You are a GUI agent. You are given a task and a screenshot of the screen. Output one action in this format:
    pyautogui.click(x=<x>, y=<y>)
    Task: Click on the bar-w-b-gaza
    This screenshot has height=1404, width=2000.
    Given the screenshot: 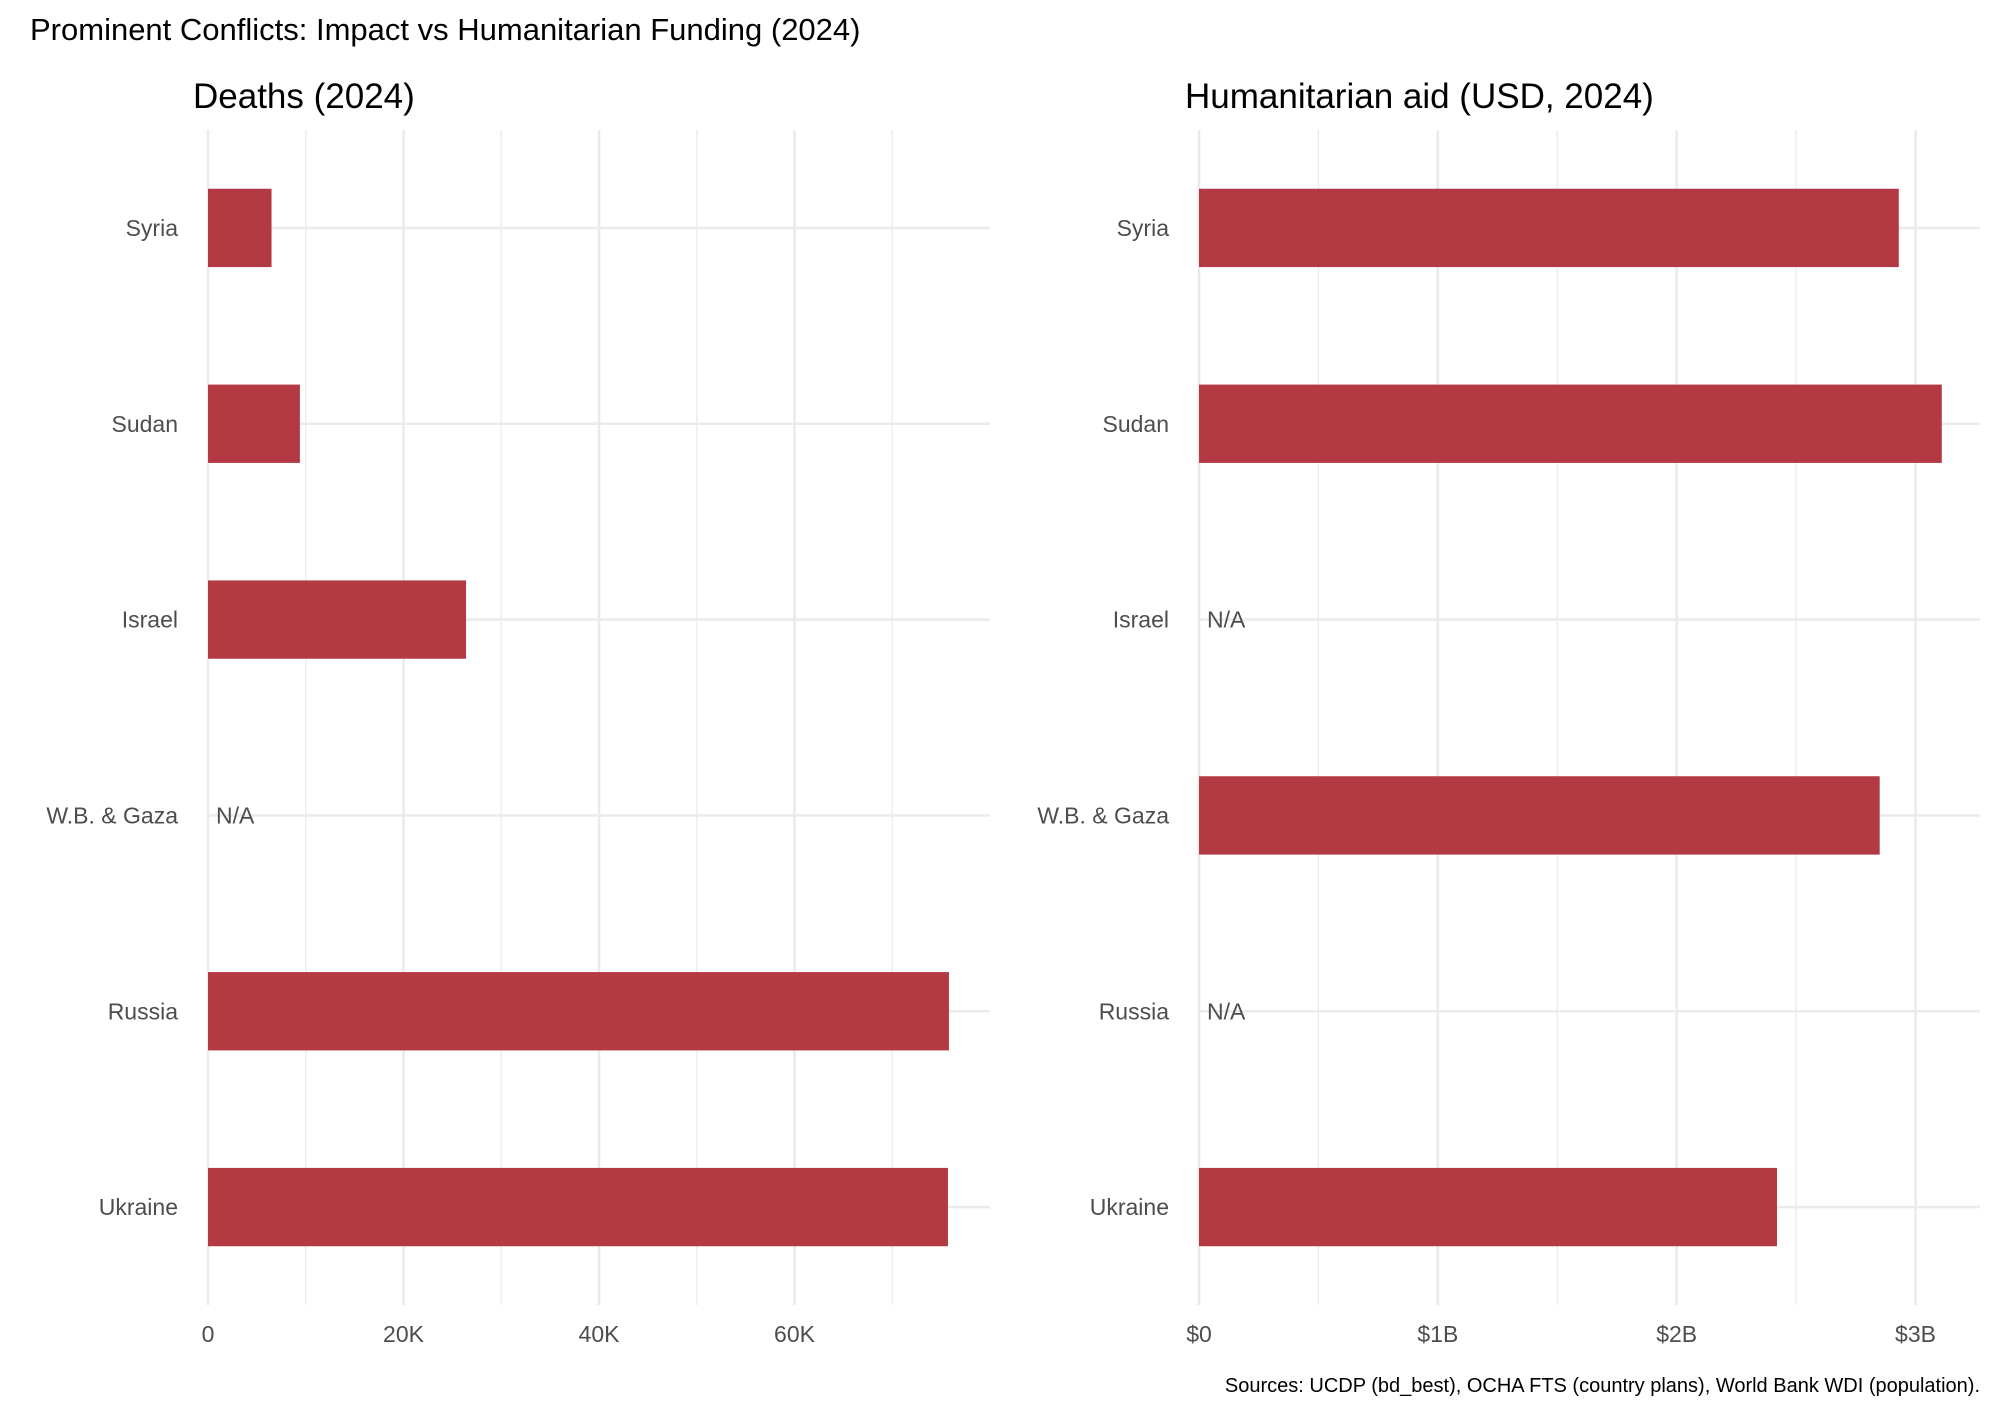 What is the action you would take?
    pyautogui.click(x=1539, y=815)
    